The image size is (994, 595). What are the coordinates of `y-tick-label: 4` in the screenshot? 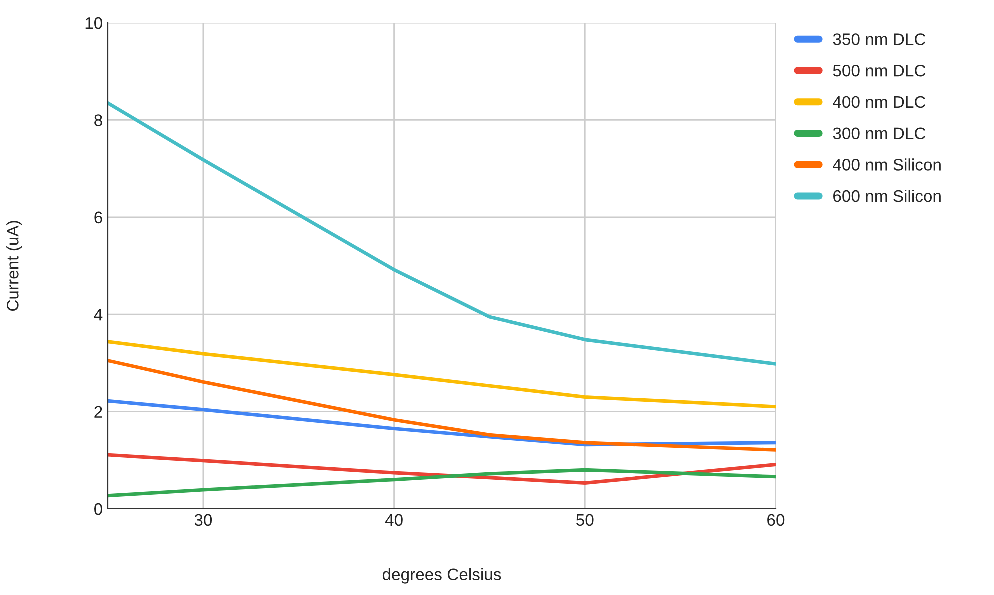 It's located at (98, 315).